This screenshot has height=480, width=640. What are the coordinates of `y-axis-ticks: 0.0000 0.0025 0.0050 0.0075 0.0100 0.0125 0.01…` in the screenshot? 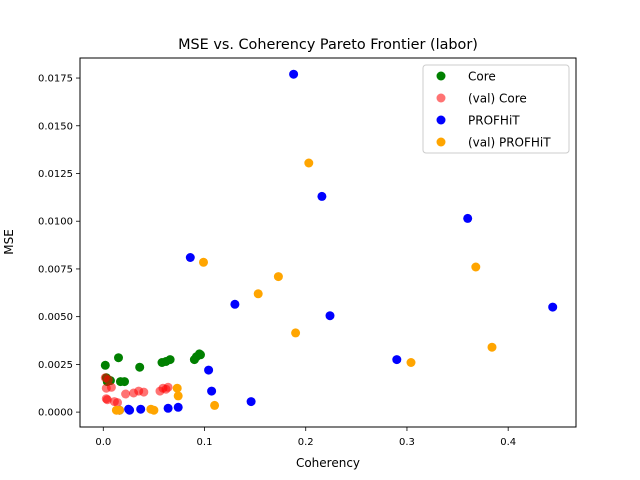 It's located at (59, 246).